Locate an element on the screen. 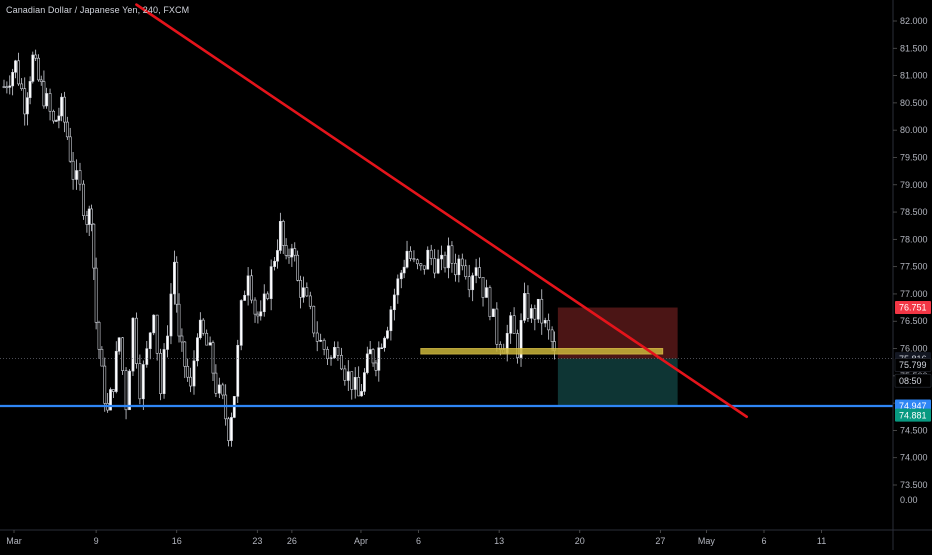 This screenshot has width=932, height=555. y-tick-label: 76.000 is located at coordinates (914, 349).